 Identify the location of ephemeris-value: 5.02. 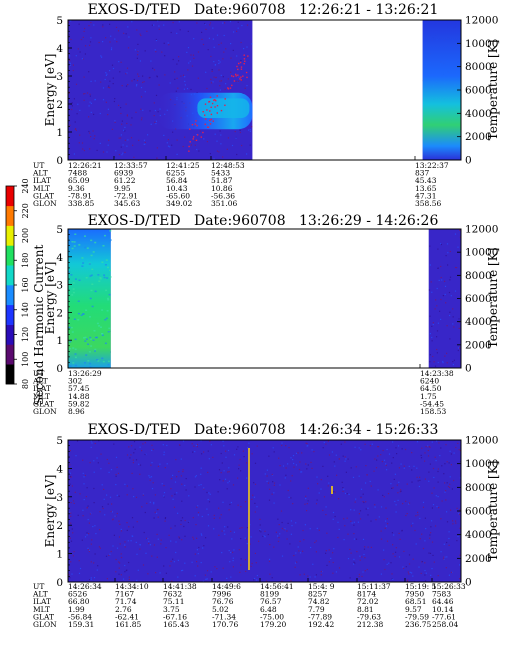
(220, 609).